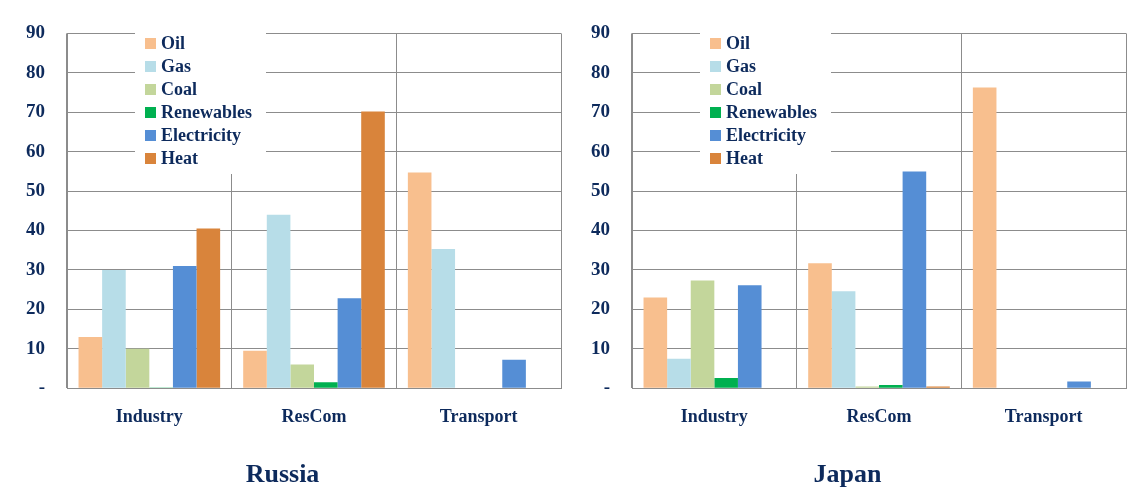  Describe the element at coordinates (847, 474) in the screenshot. I see `text: Japan` at that location.